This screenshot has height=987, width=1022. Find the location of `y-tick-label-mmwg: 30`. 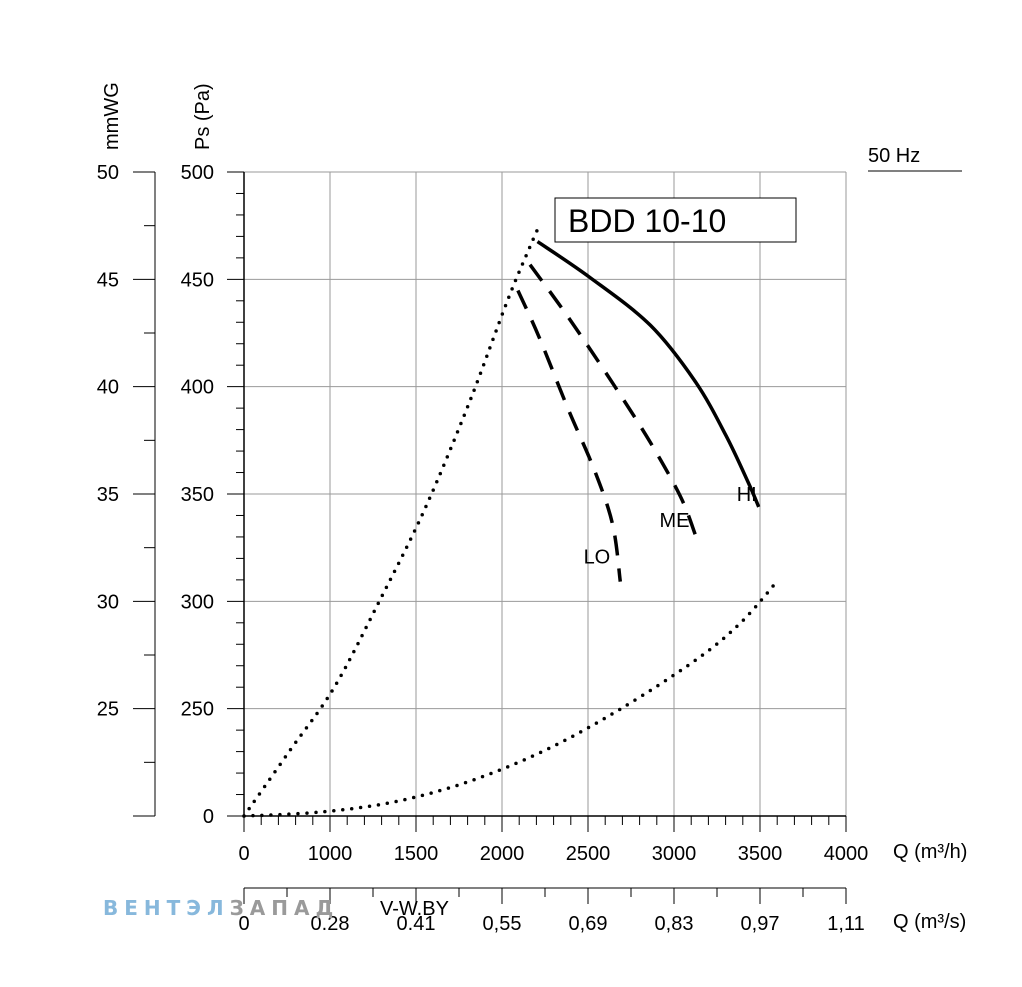

y-tick-label-mmwg: 30 is located at coordinates (108, 602).